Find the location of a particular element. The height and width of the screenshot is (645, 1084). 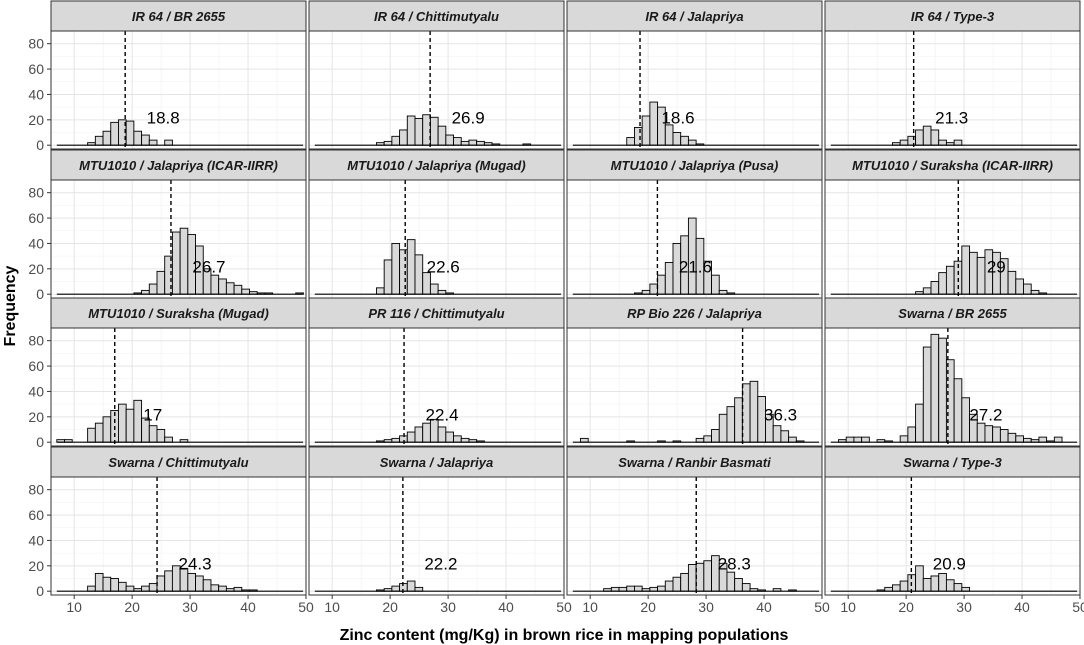

panel-title: Swarna / Ranbir Basmati is located at coordinates (694, 462).